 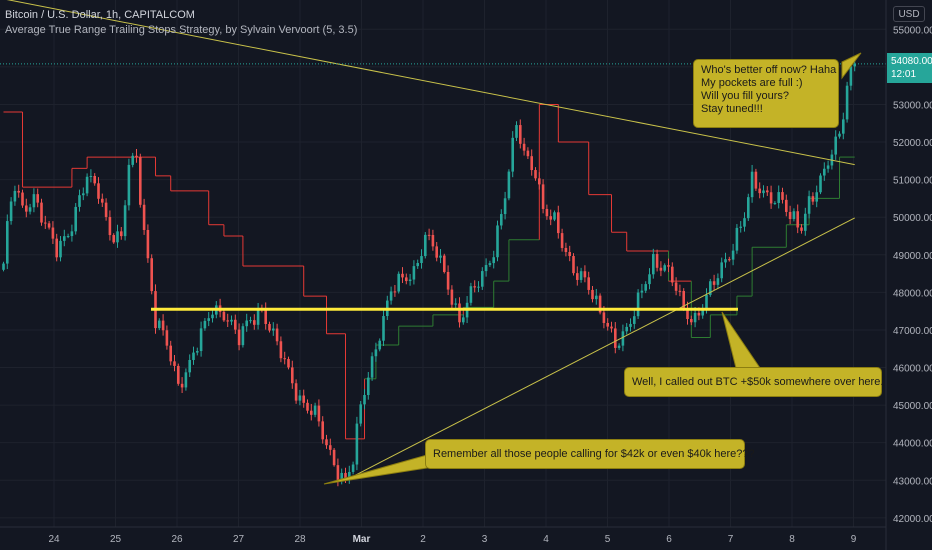 I want to click on price-tick-label: 55000.00, so click(x=912, y=30).